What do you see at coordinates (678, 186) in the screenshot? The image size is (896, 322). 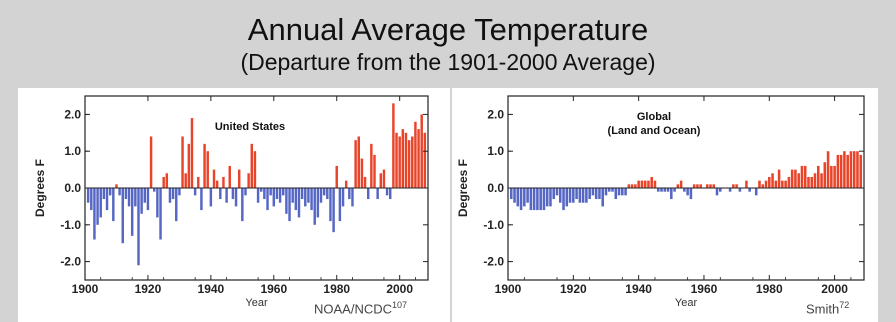 I see `global-bar-1952` at bounding box center [678, 186].